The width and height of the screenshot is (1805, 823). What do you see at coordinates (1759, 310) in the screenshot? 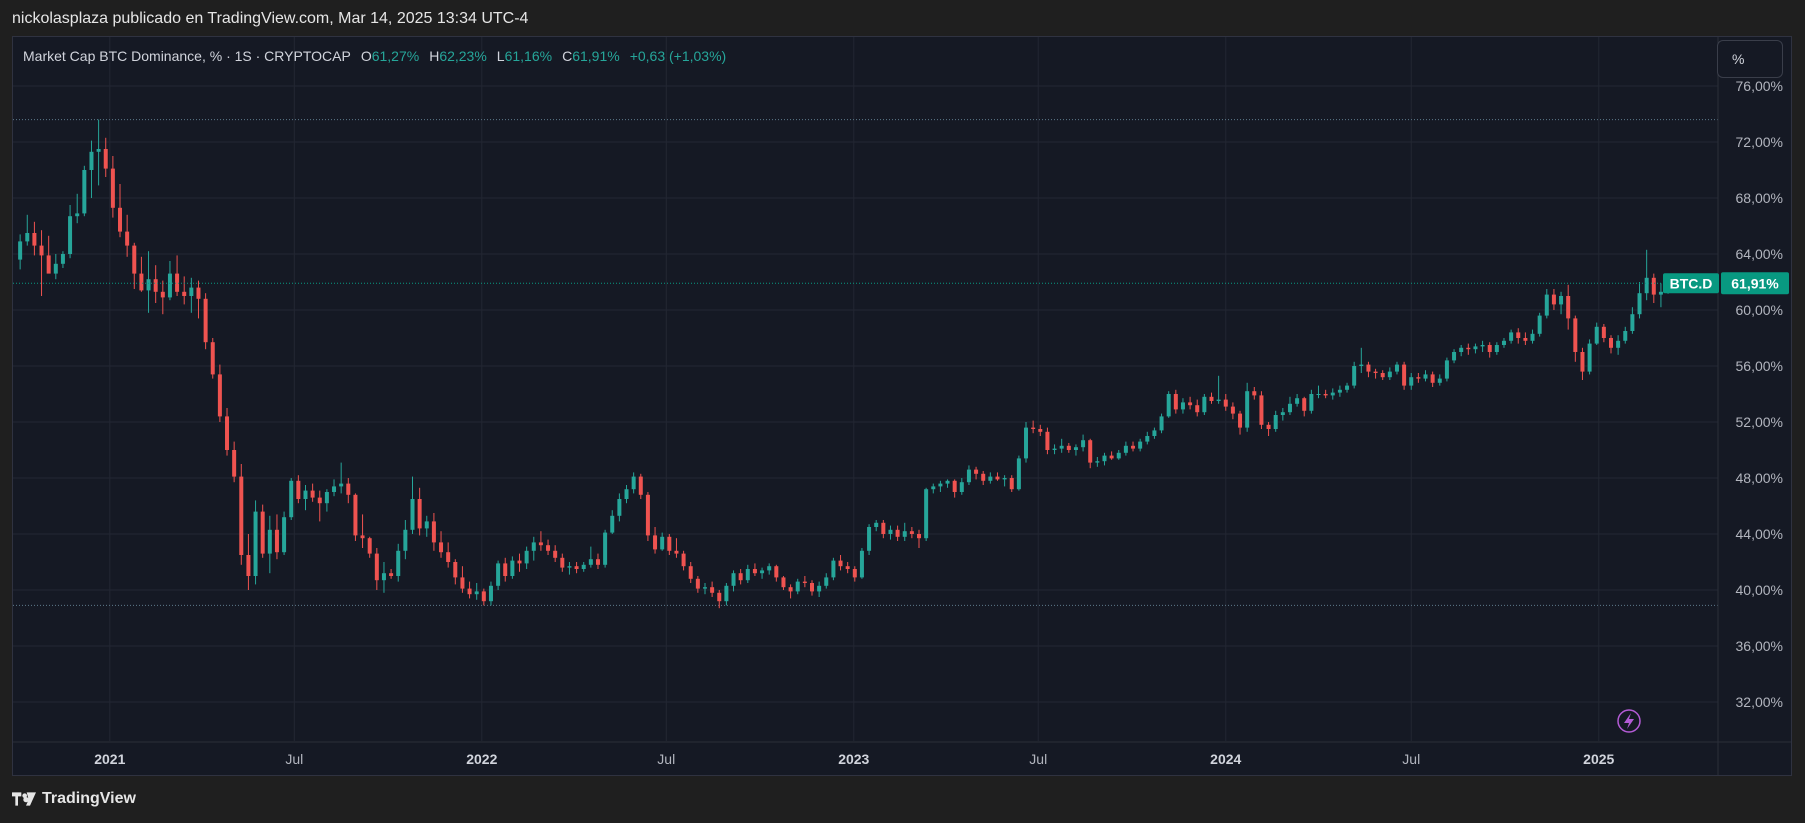
I see `y-tick-label: 60,00%` at bounding box center [1759, 310].